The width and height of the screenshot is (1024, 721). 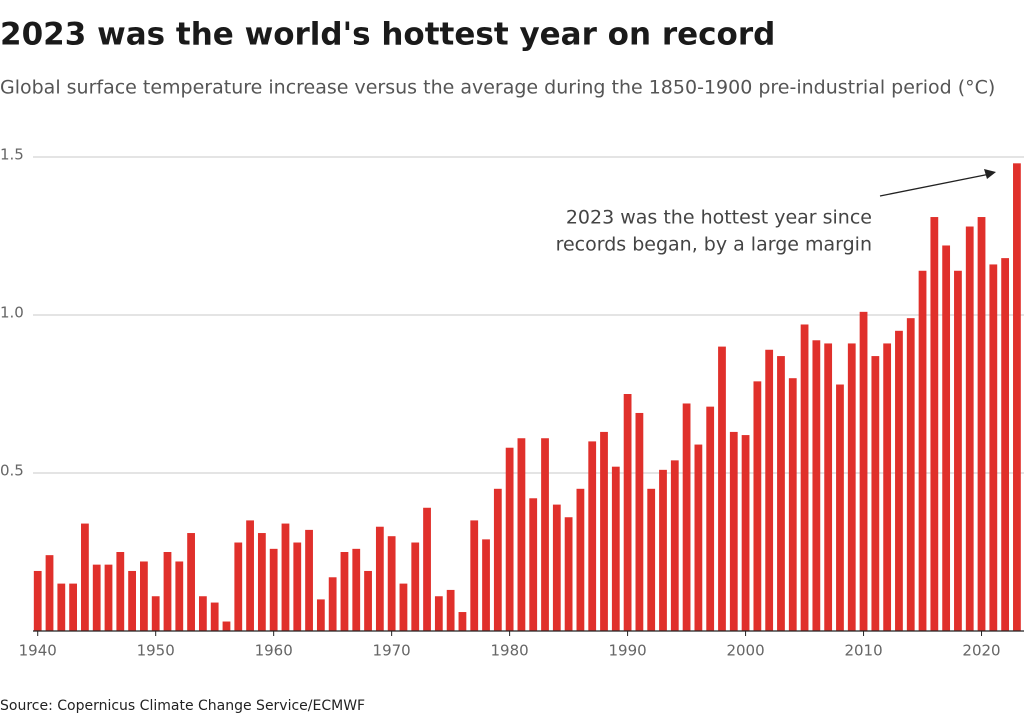 What do you see at coordinates (12, 155) in the screenshot?
I see `y-tick-label: 1.5` at bounding box center [12, 155].